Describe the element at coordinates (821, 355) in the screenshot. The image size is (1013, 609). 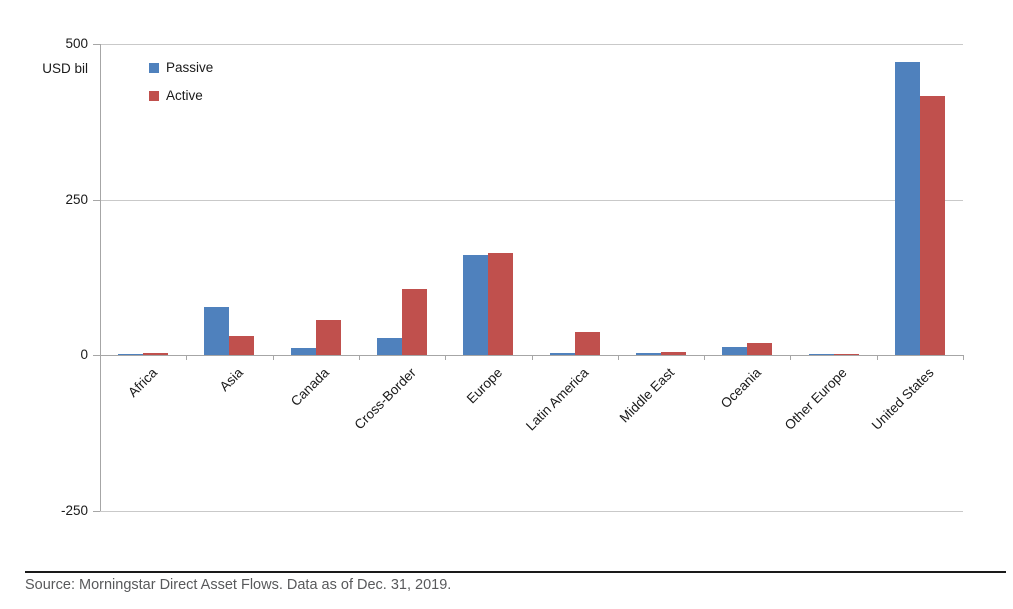
I see `passive-bar-other-europe` at that location.